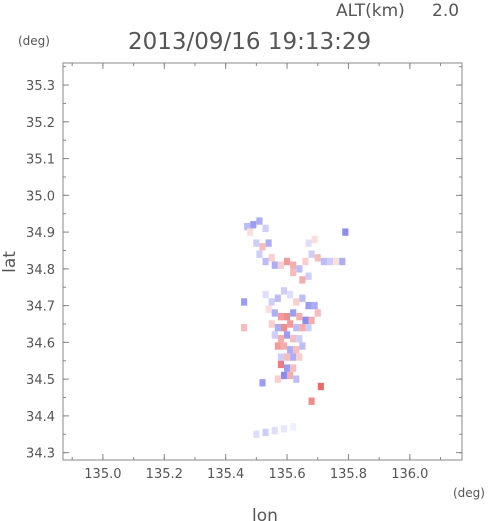 The width and height of the screenshot is (491, 521). I want to click on radar-cells, so click(295, 327).